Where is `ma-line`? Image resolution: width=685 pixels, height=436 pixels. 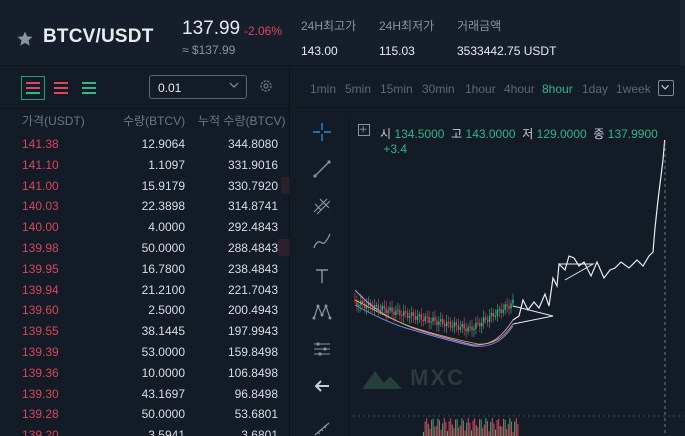
ma-line is located at coordinates (434, 325).